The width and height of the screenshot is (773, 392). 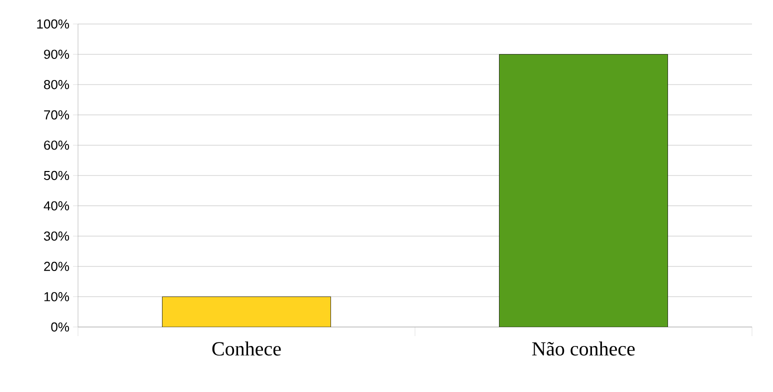 I want to click on y-tick-label: 70%, so click(x=57, y=115).